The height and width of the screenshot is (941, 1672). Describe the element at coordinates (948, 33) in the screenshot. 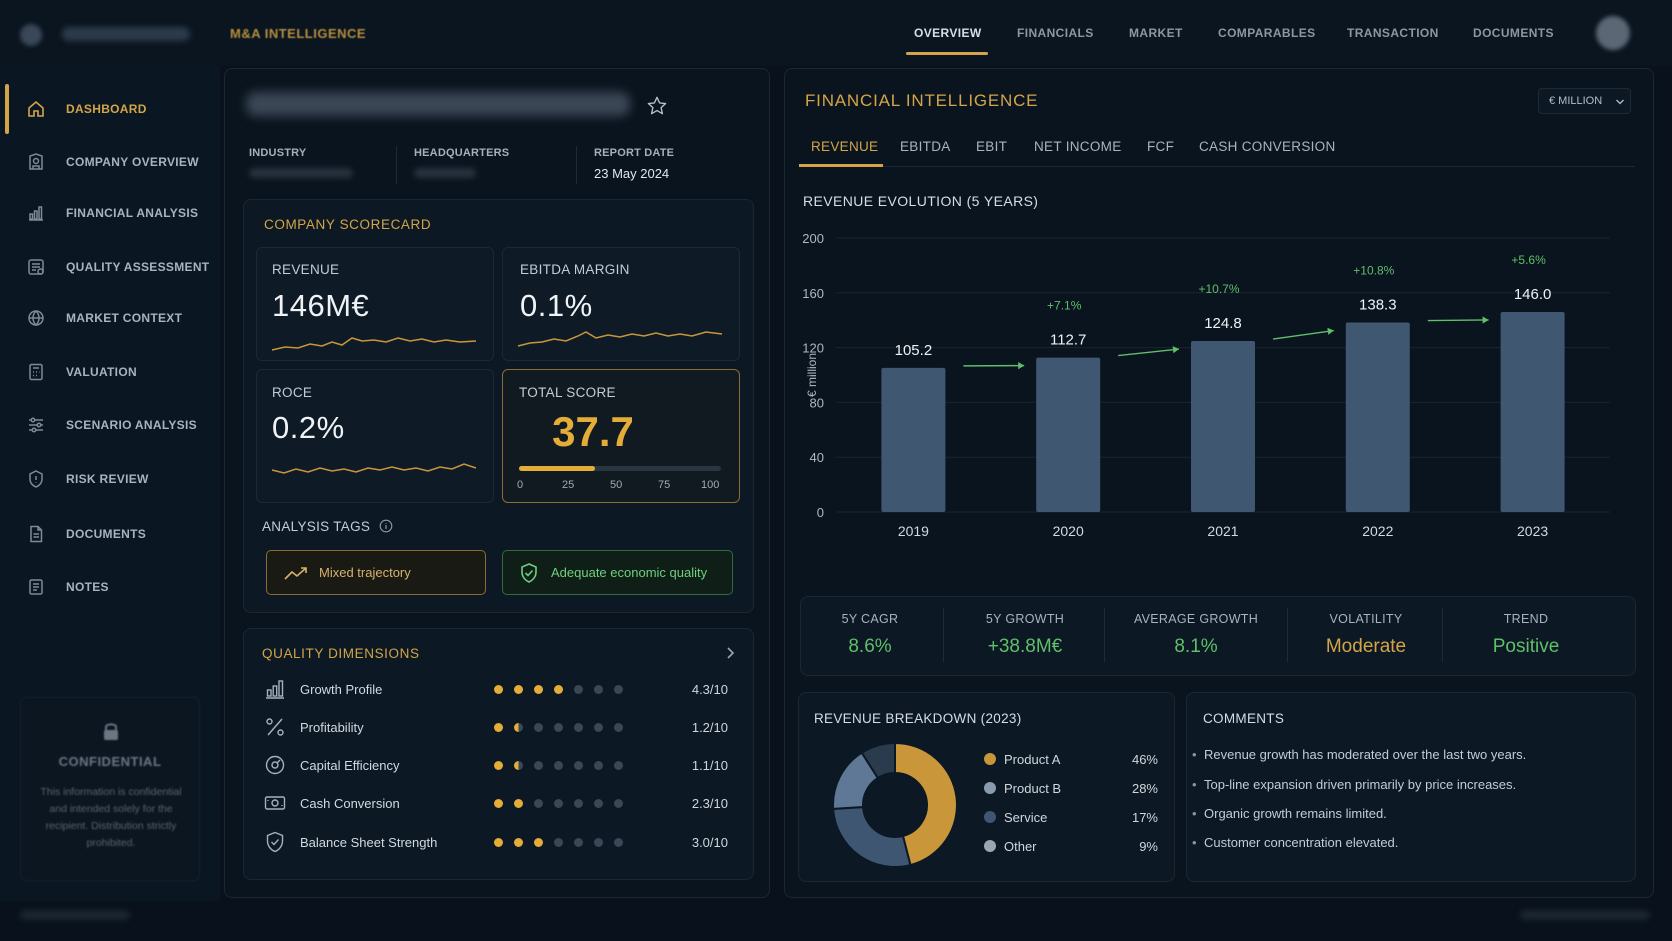

I see `nav-overview: OVERVIEW` at that location.